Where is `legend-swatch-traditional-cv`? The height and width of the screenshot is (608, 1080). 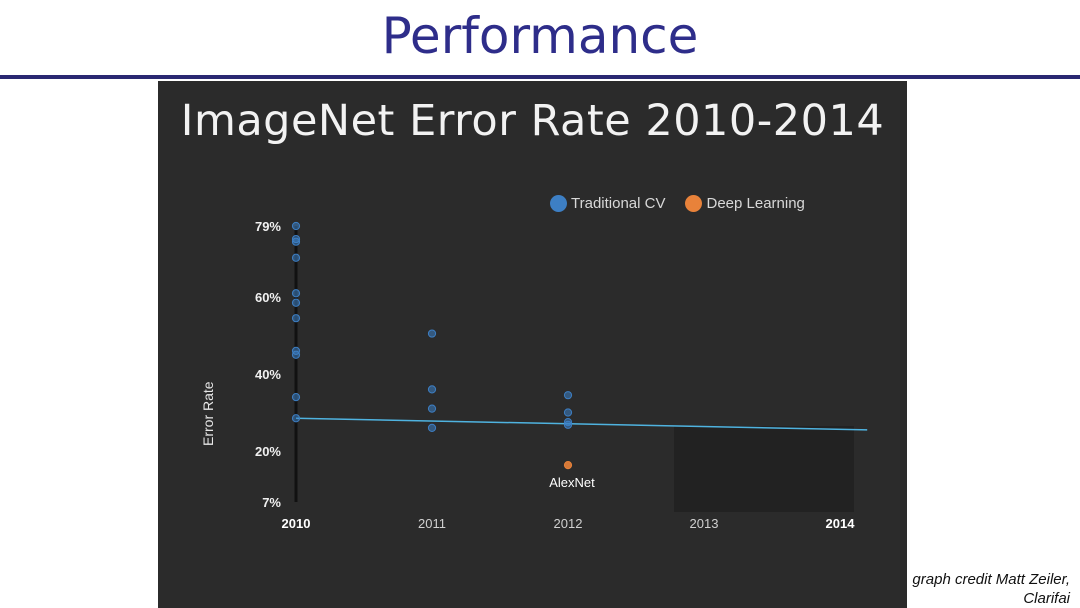
legend-swatch-traditional-cv is located at coordinates (558, 203).